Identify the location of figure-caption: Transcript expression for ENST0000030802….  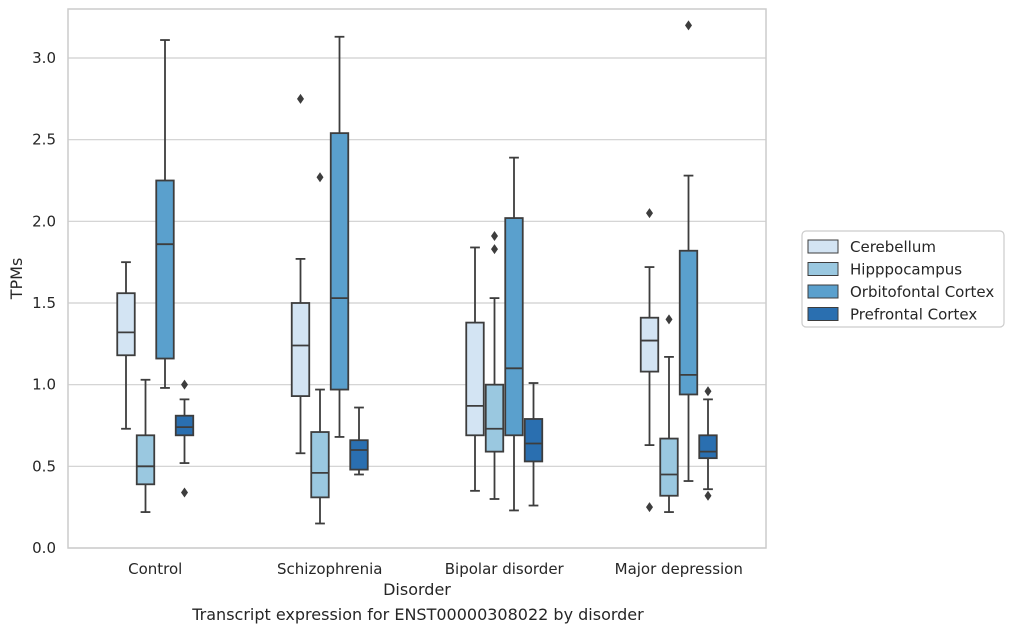
(418, 614).